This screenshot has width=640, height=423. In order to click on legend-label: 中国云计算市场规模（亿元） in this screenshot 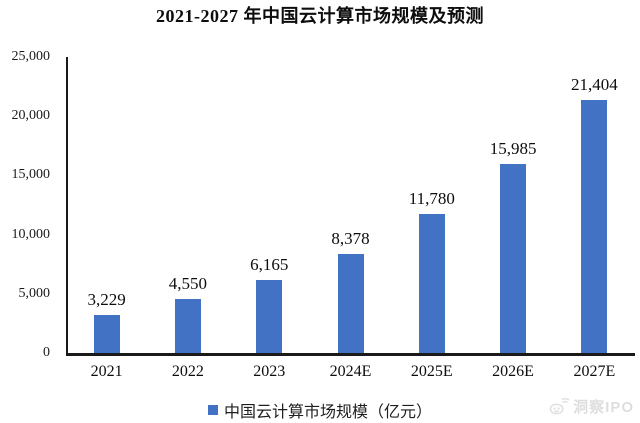, I will do `click(327, 412)`.